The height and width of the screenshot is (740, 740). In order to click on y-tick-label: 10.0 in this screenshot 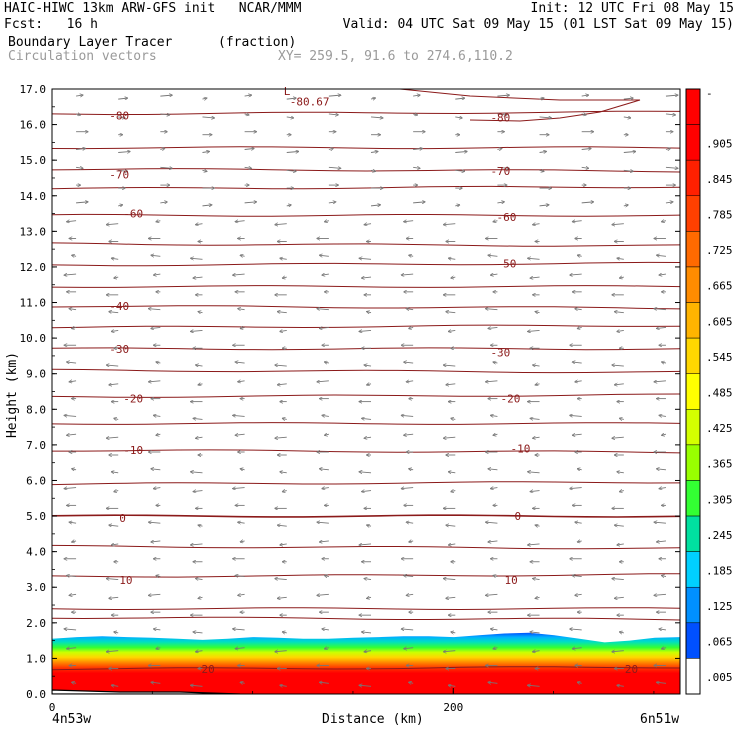, I will do `click(33, 338)`.